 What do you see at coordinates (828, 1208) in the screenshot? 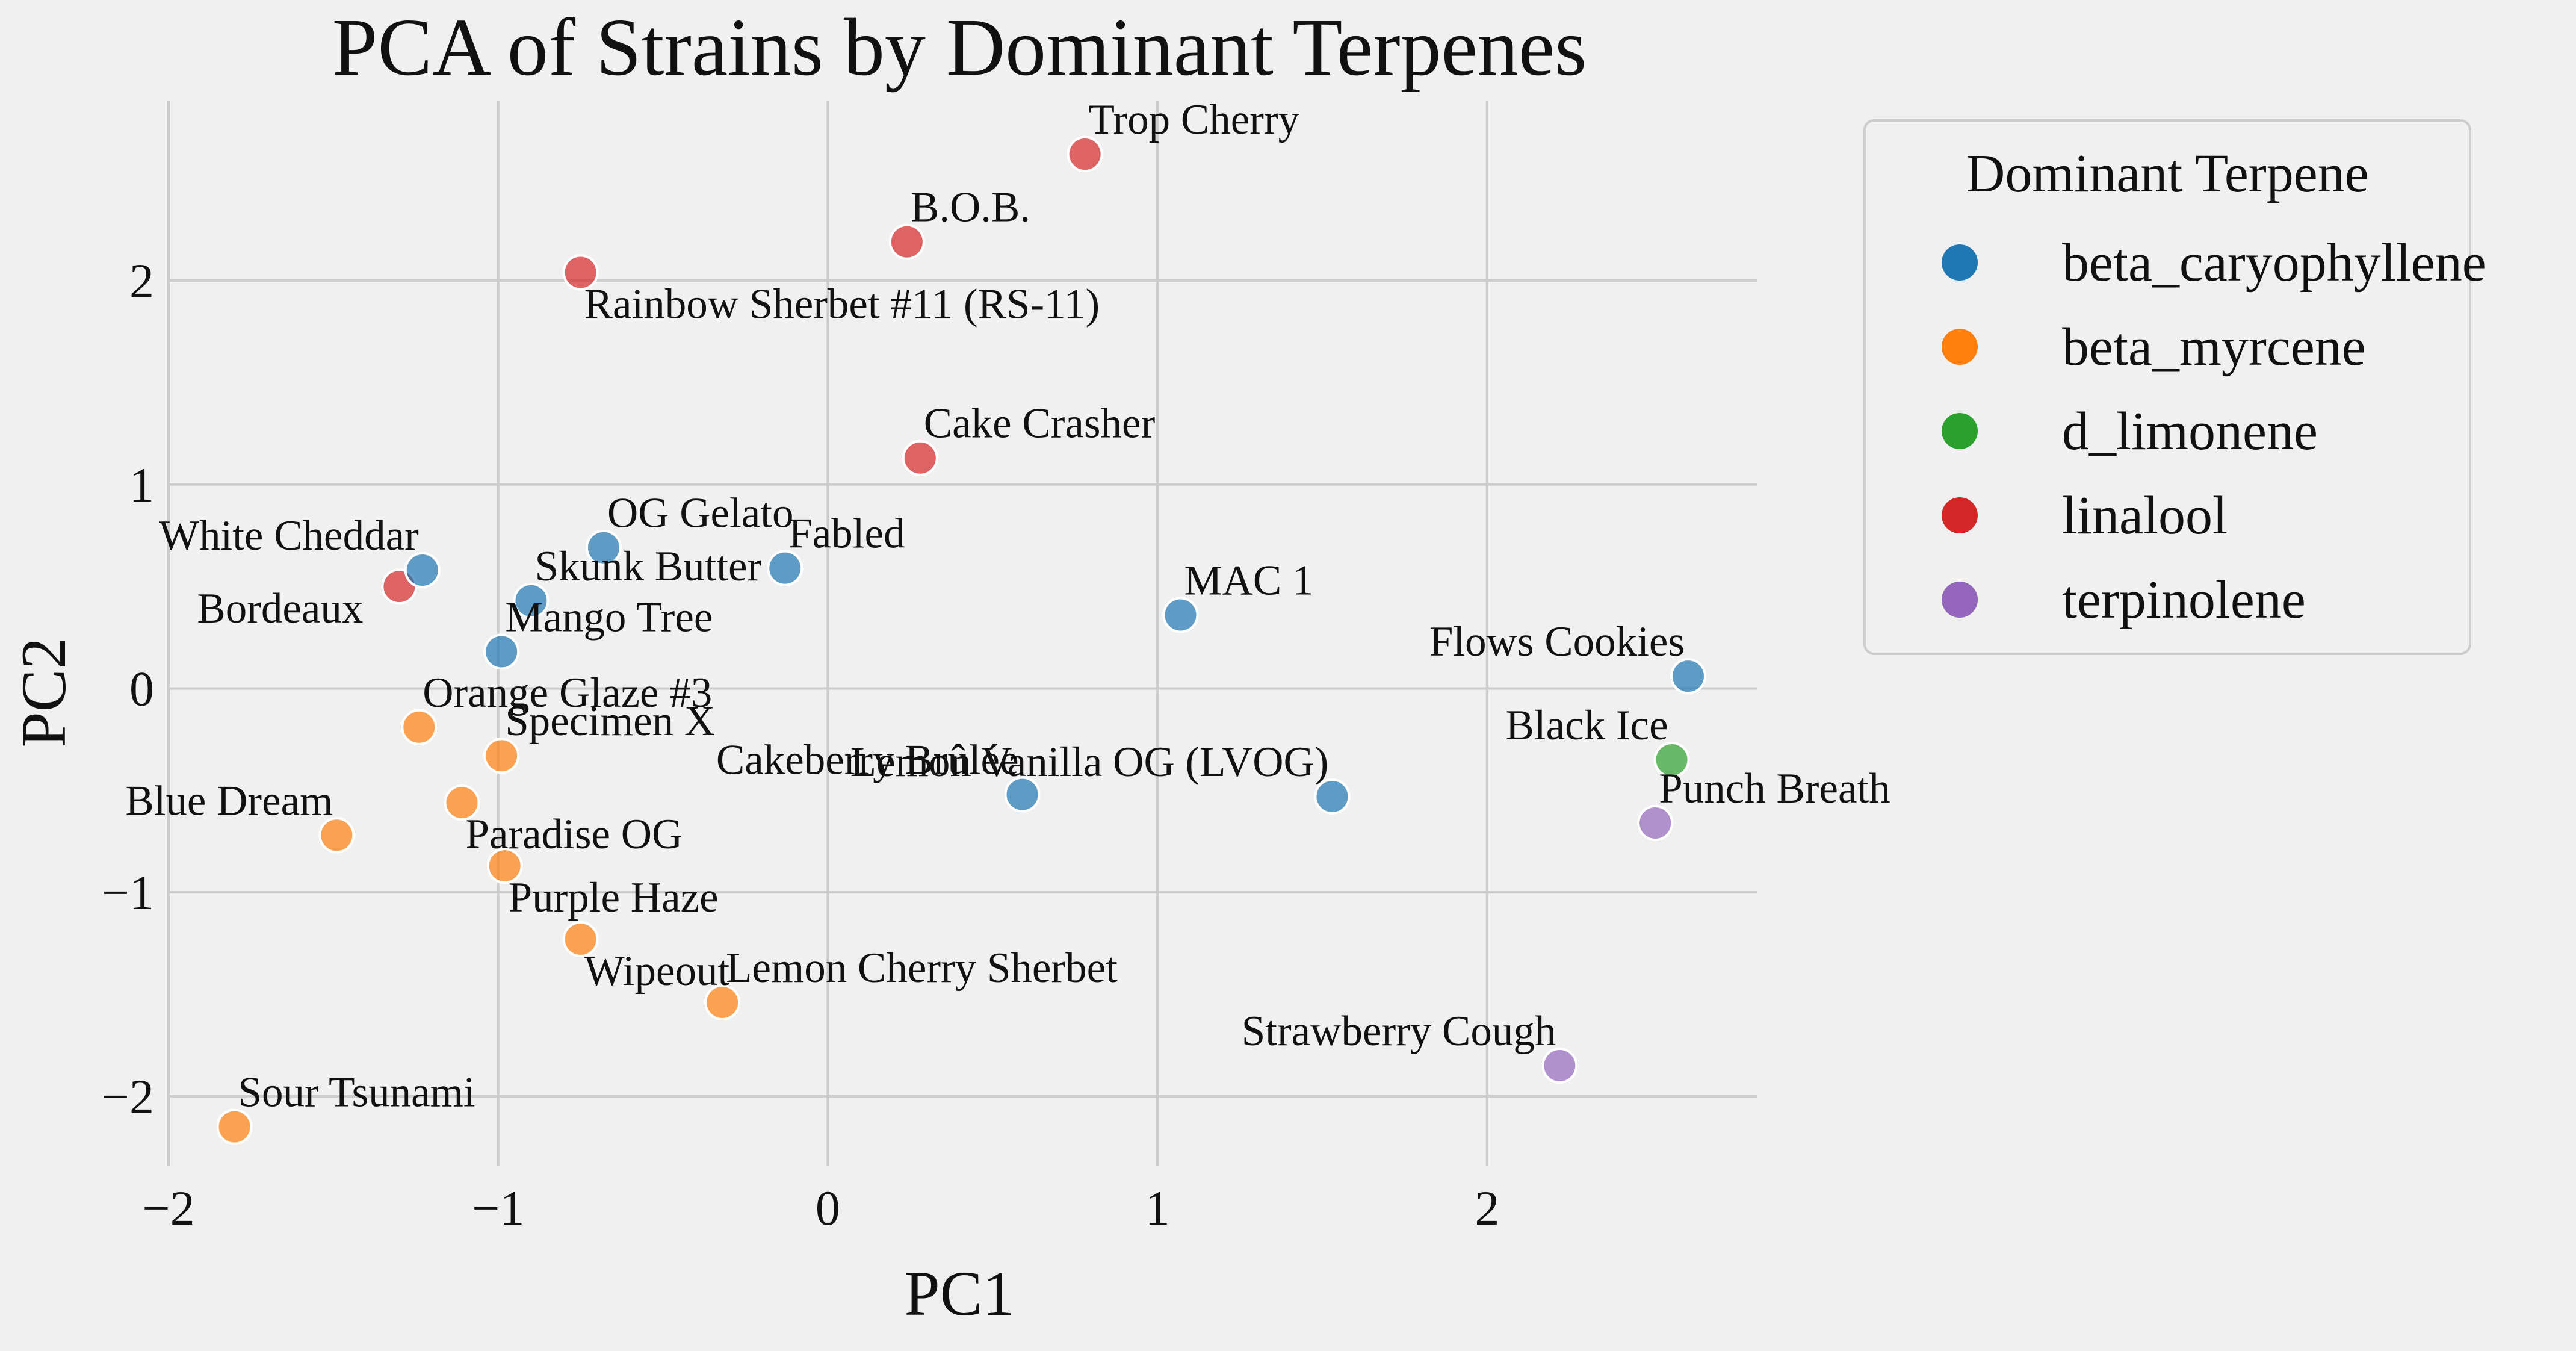
I see `x-tick-label: 0` at bounding box center [828, 1208].